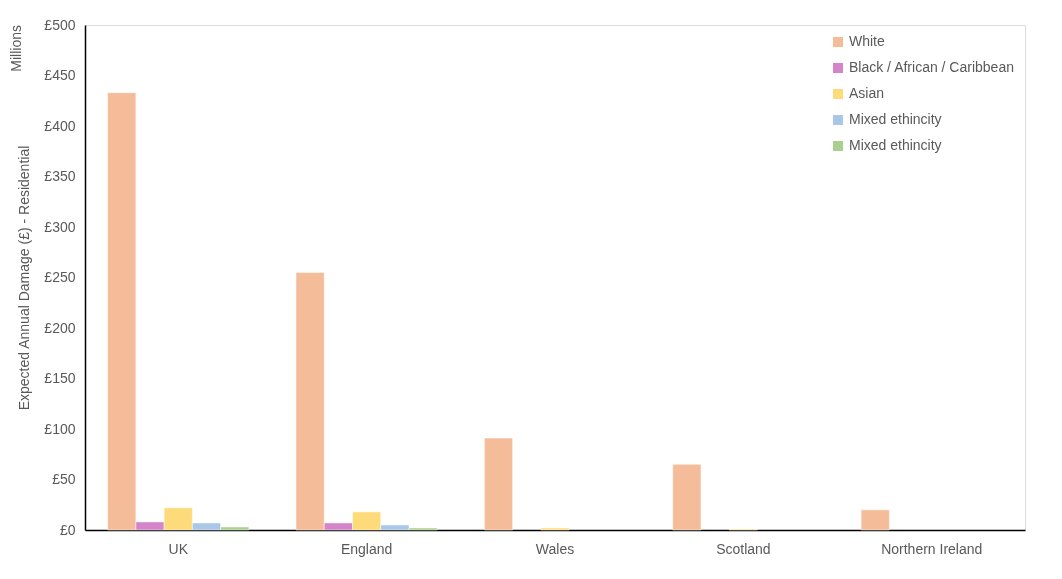 The width and height of the screenshot is (1062, 579). Describe the element at coordinates (60, 277) in the screenshot. I see `y-tick-label: £250` at that location.